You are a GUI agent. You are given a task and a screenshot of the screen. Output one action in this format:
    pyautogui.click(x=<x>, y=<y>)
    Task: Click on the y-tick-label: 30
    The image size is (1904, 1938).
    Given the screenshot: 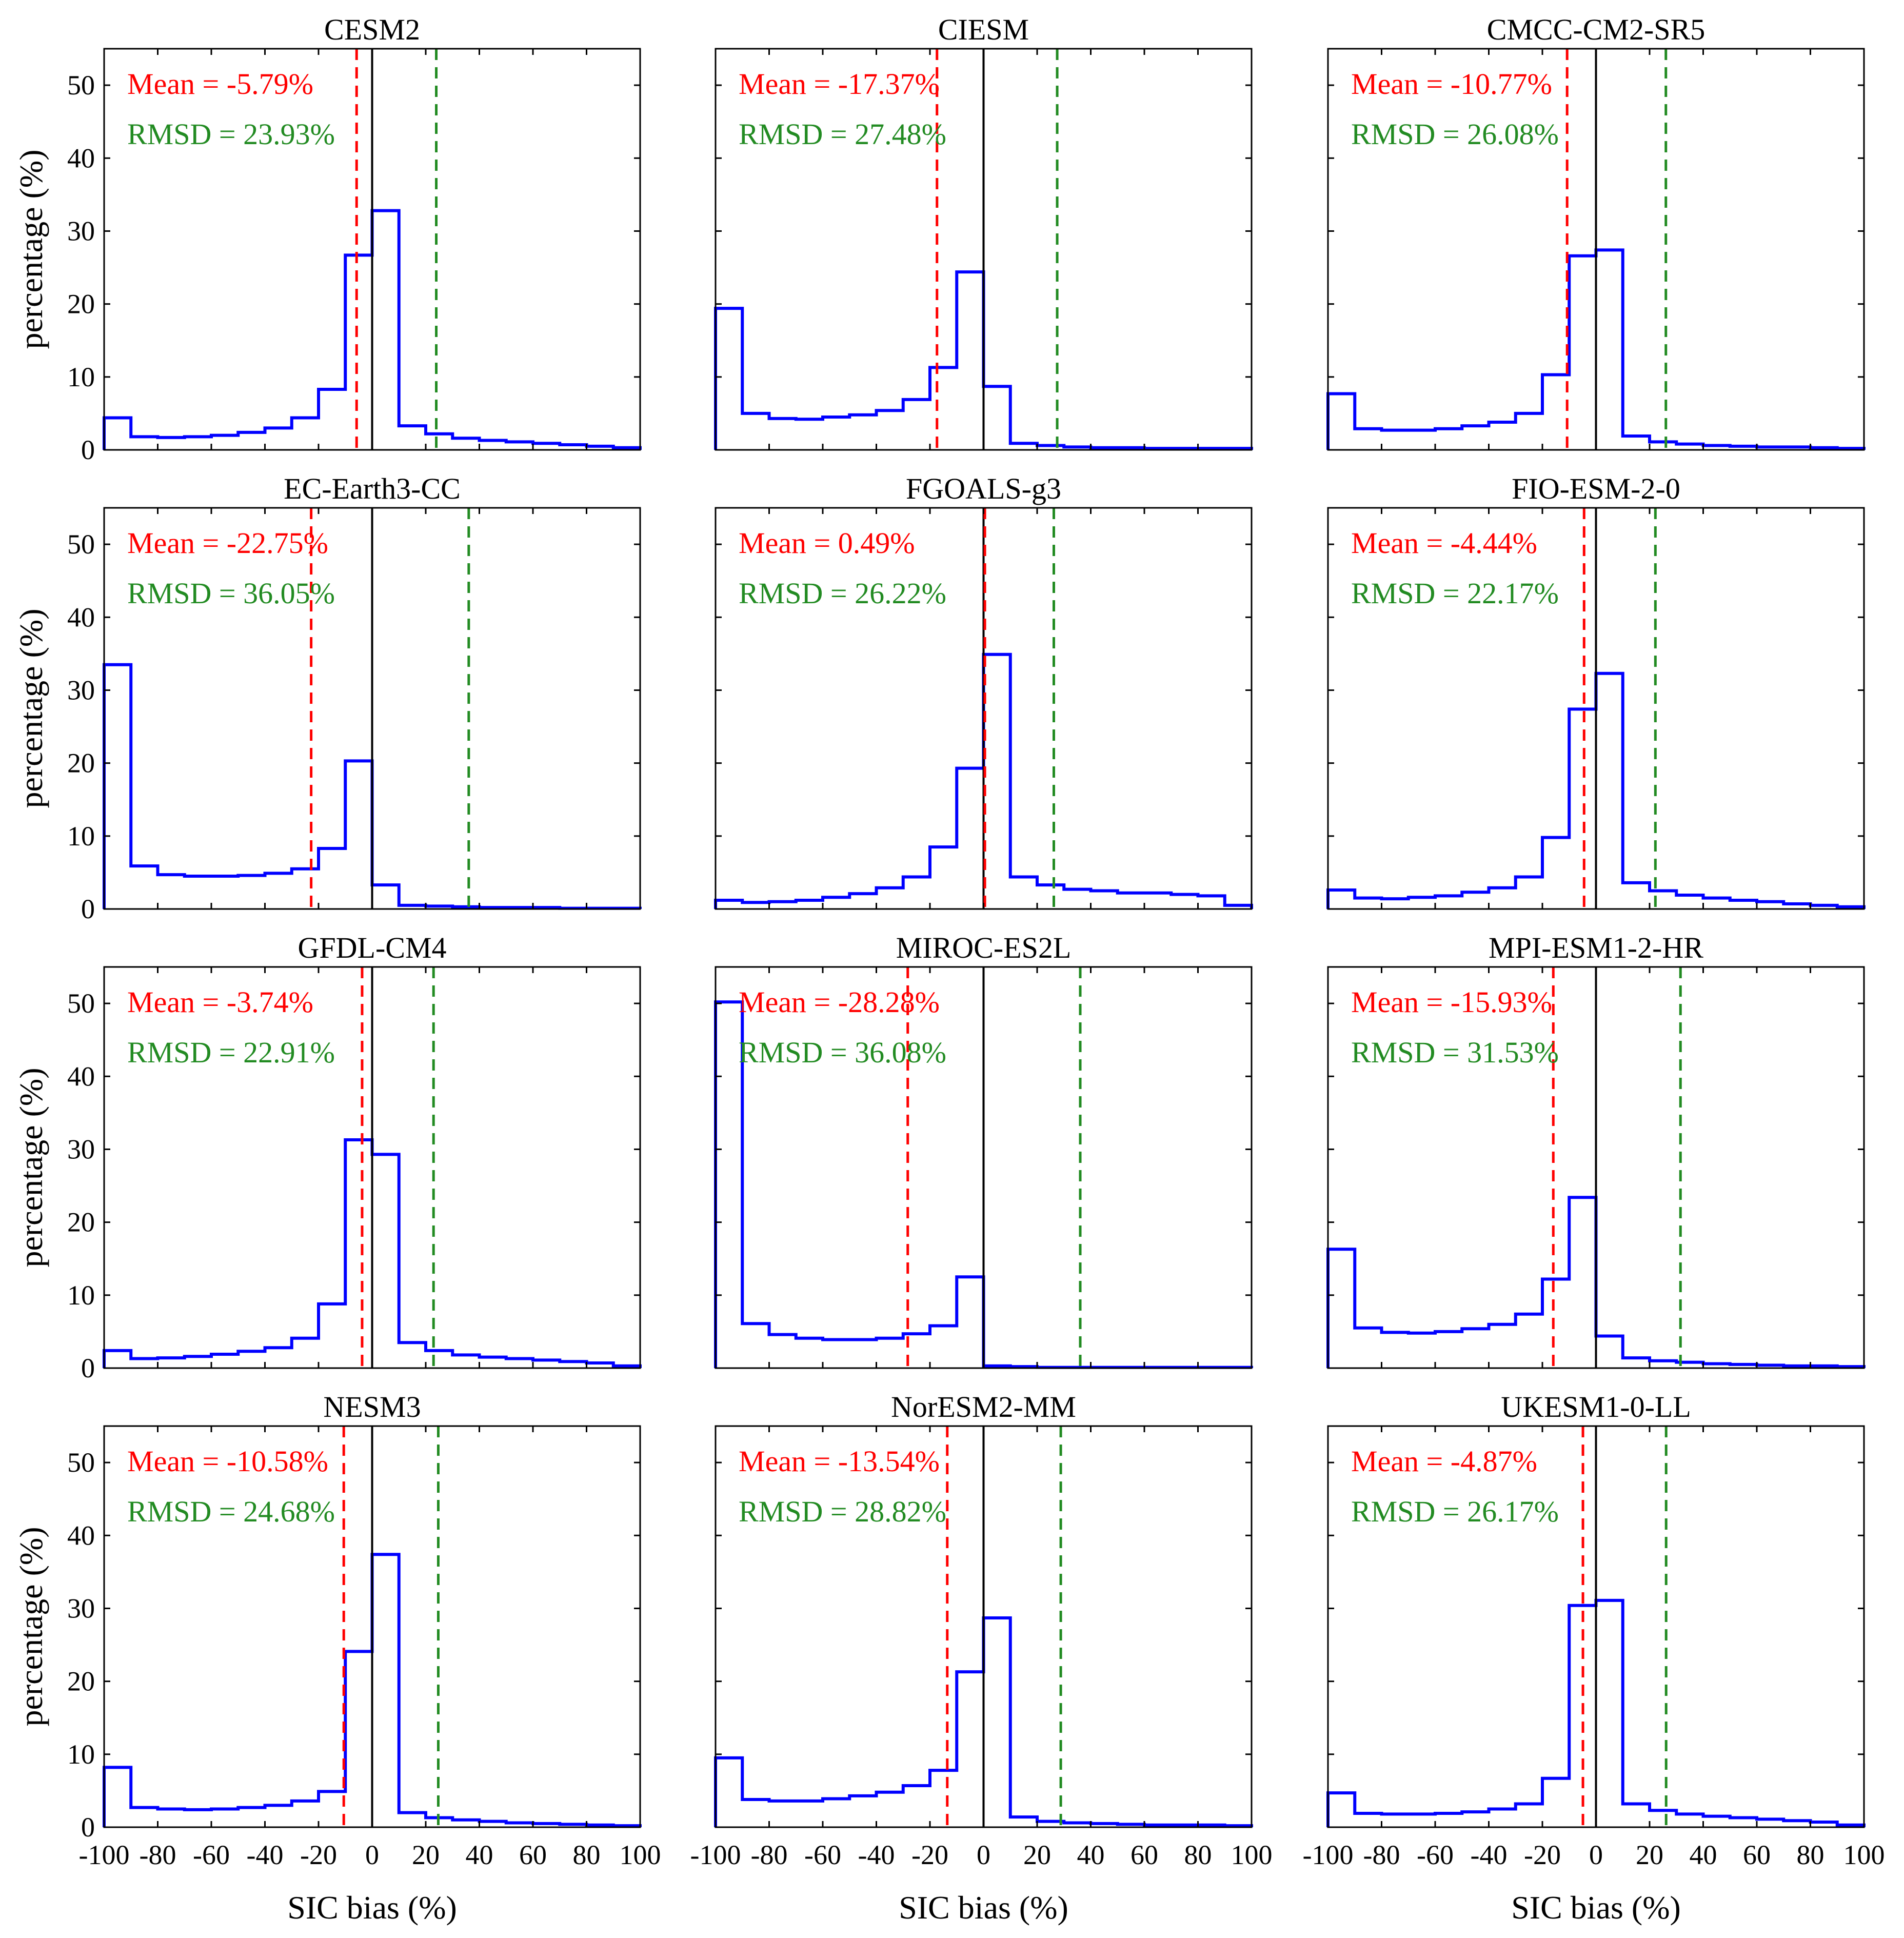 What is the action you would take?
    pyautogui.click(x=81, y=1608)
    